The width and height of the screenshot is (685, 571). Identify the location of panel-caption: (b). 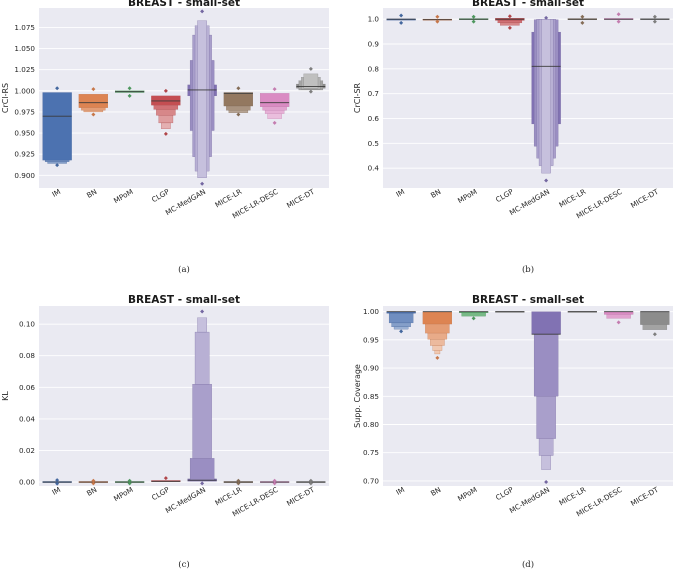
(528, 269).